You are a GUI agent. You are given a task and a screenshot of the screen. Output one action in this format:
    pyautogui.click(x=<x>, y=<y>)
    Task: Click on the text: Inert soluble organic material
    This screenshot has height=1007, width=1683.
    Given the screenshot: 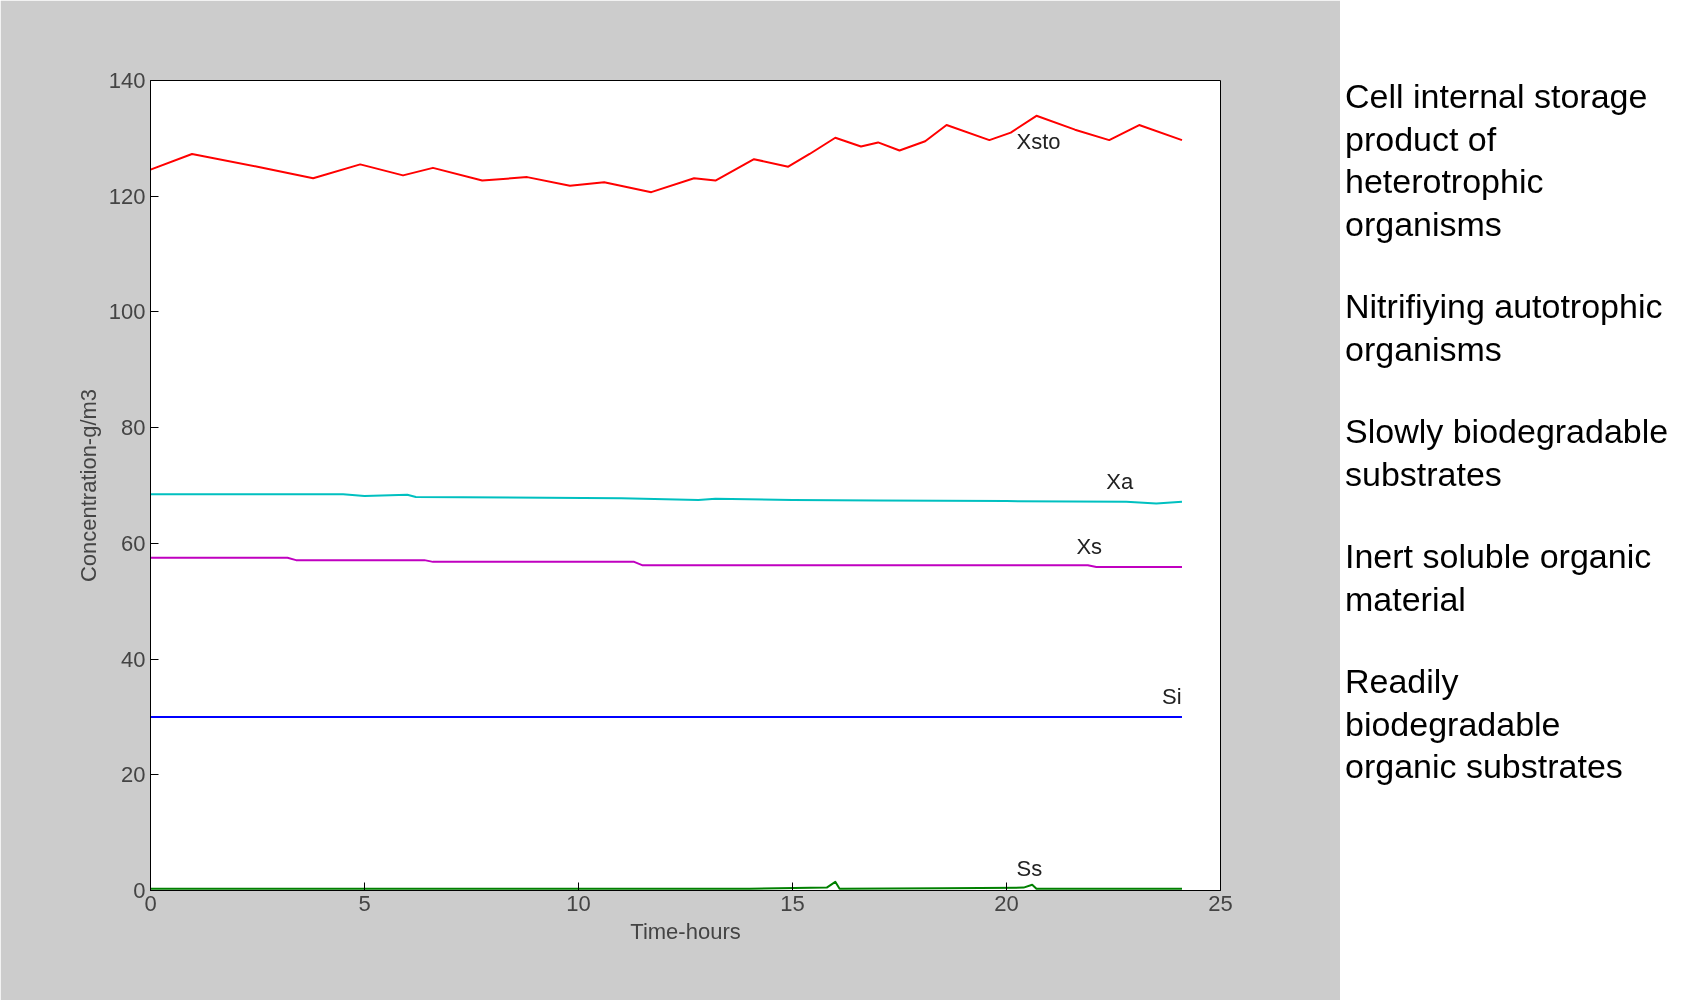 What is the action you would take?
    pyautogui.click(x=1499, y=578)
    